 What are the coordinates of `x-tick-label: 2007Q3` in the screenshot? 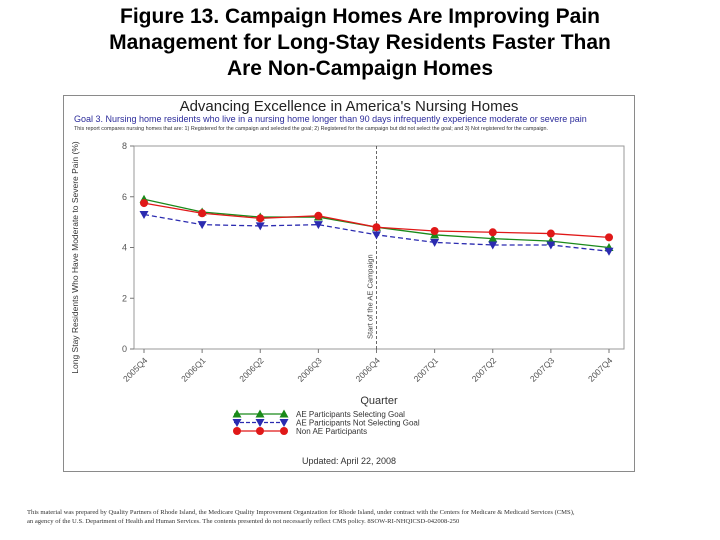 It's located at (542, 369).